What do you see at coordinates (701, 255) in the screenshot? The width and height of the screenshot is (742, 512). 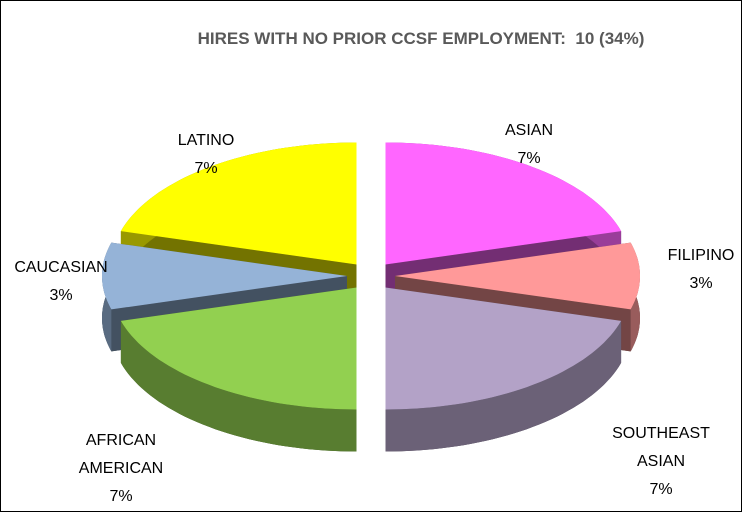 I see `category-label: FILIPINO` at bounding box center [701, 255].